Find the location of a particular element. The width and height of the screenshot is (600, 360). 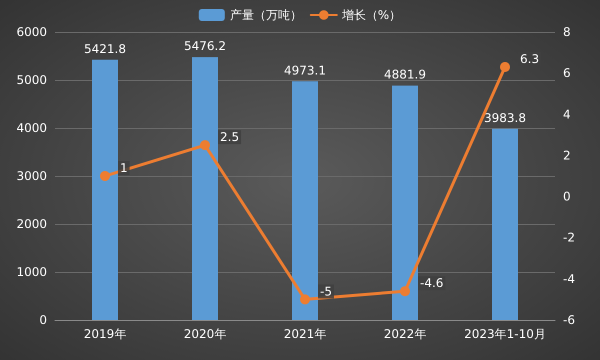

y-tick-label: 0 is located at coordinates (43, 320).